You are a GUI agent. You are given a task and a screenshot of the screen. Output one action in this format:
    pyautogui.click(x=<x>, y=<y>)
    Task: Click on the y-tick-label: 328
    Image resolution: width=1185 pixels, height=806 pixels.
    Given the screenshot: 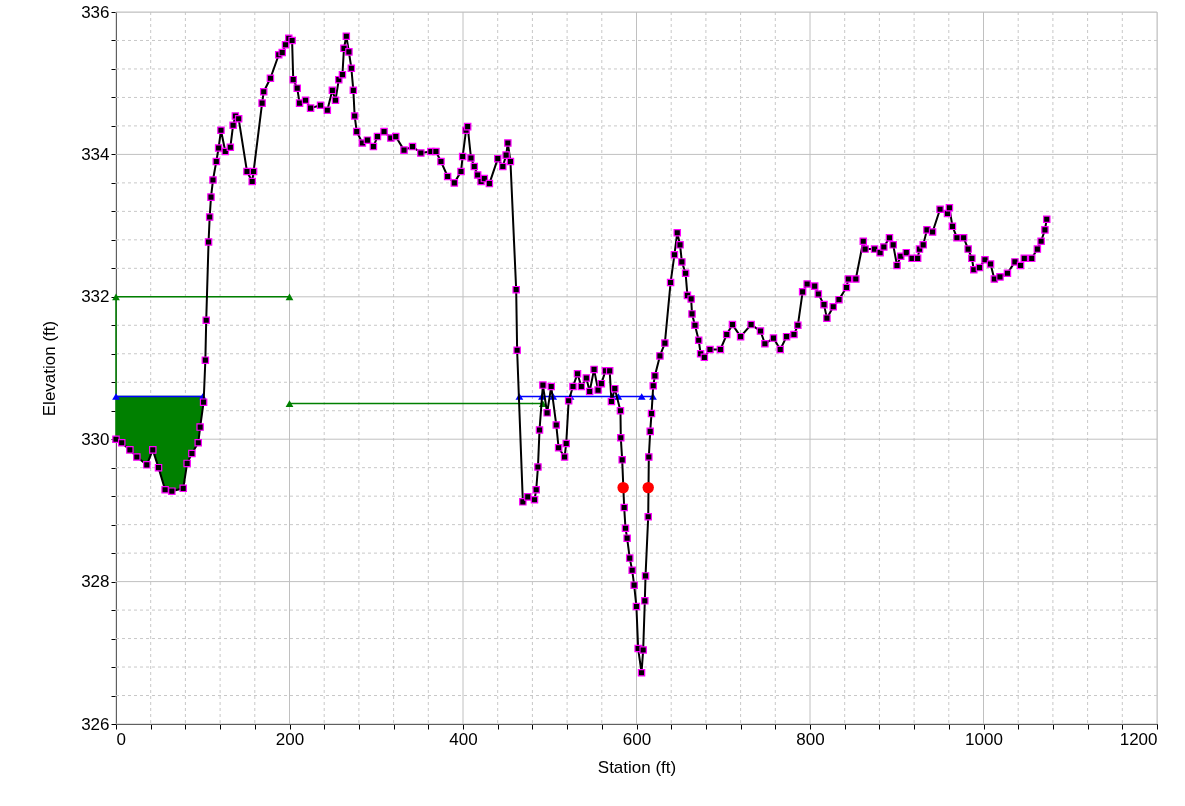 What is the action you would take?
    pyautogui.click(x=95, y=582)
    